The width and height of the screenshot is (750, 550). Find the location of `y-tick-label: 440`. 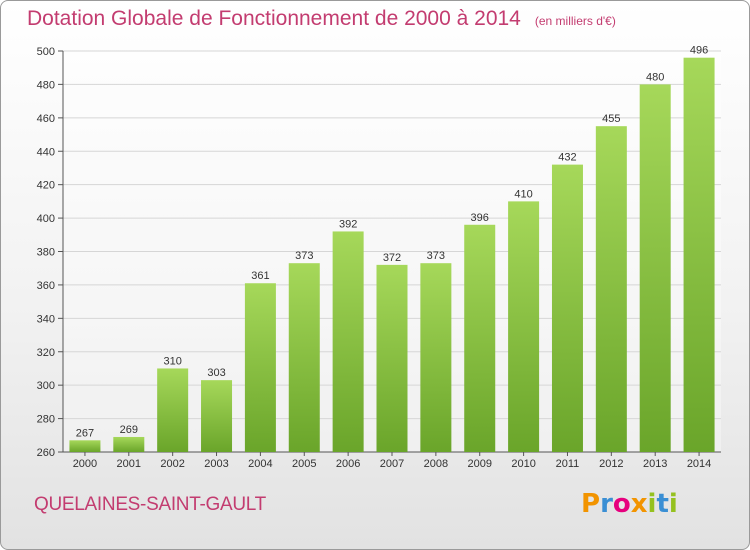

y-tick-label: 440 is located at coordinates (46, 152).